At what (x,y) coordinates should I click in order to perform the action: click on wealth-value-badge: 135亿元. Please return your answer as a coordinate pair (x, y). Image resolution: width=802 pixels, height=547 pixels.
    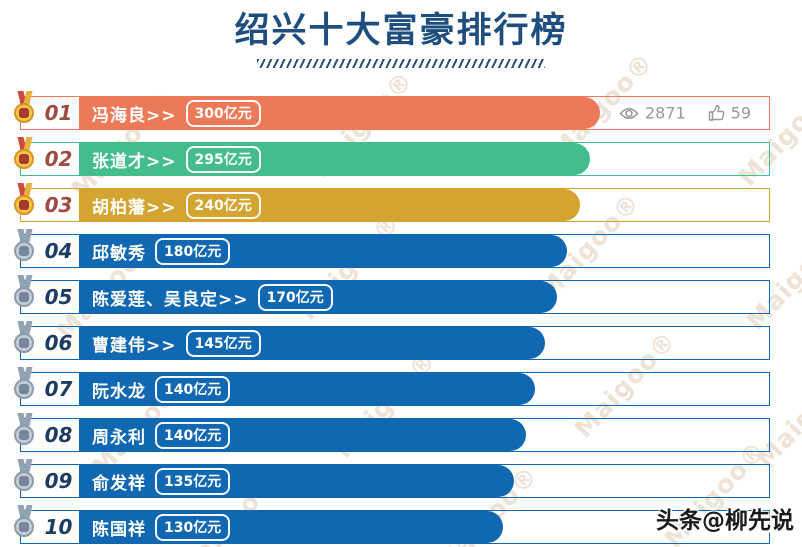
    Looking at the image, I should click on (193, 481).